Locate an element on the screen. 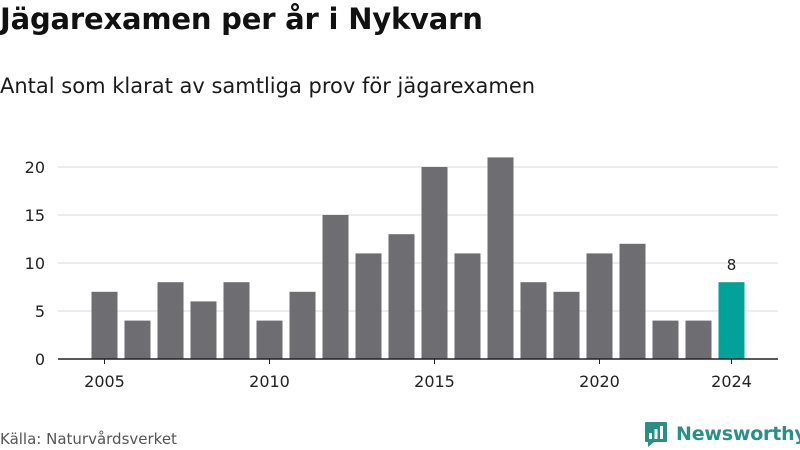  y-tick-label: 5 is located at coordinates (40, 311).